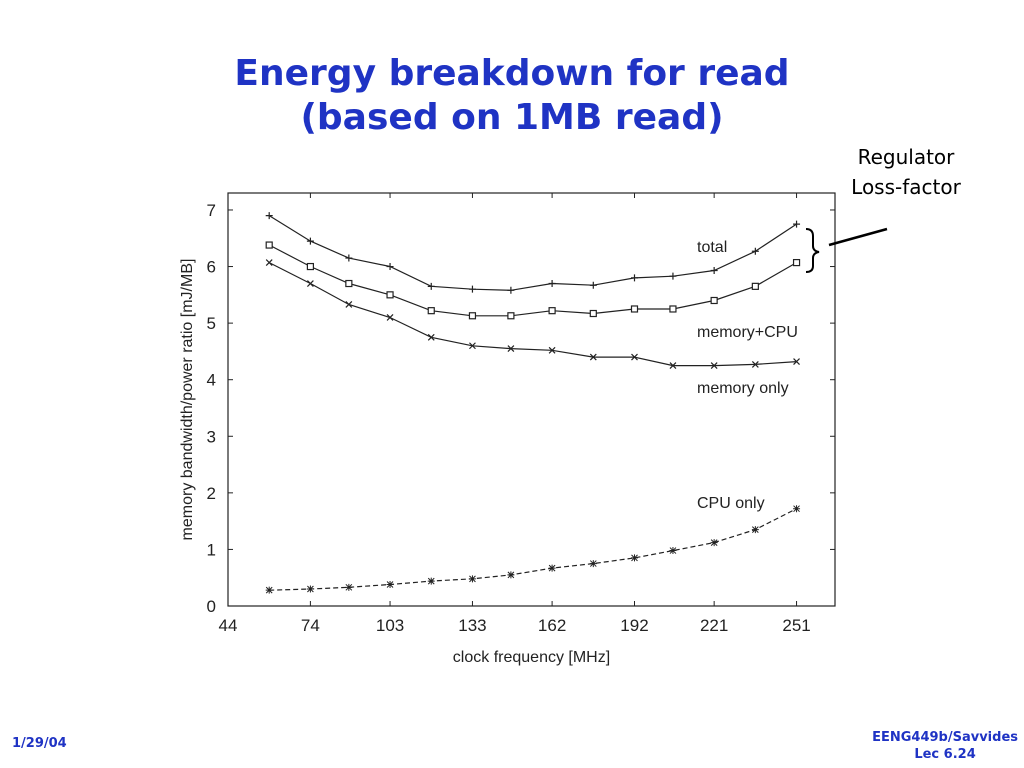 This screenshot has height=768, width=1024. I want to click on footer-date: 1/29/04, so click(39, 743).